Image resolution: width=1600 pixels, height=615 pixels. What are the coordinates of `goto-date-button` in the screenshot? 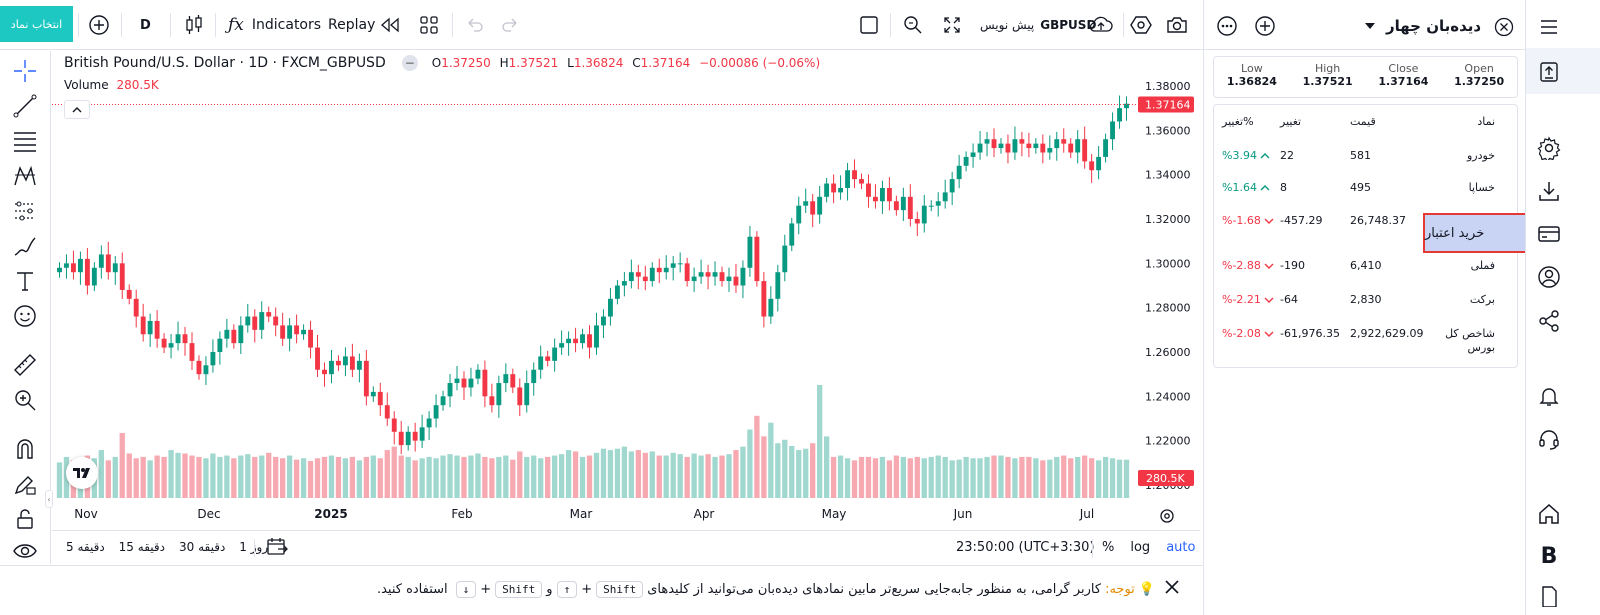 It's located at (277, 547).